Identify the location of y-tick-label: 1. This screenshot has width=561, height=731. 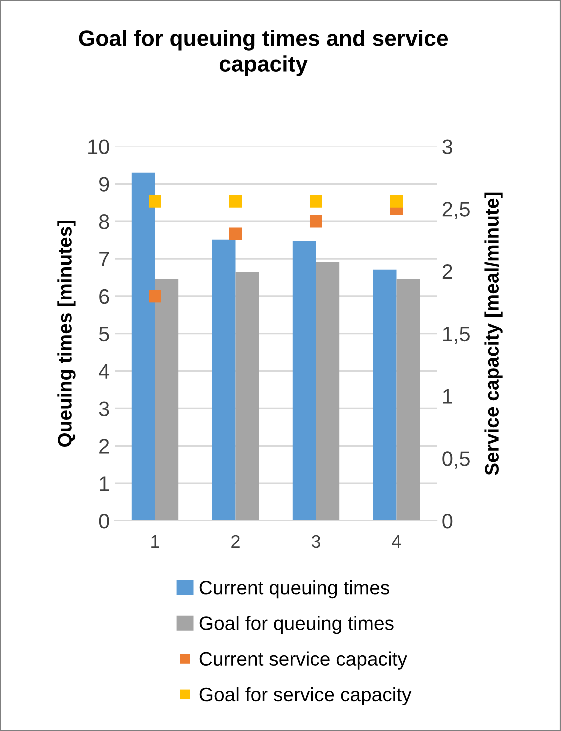
(105, 484).